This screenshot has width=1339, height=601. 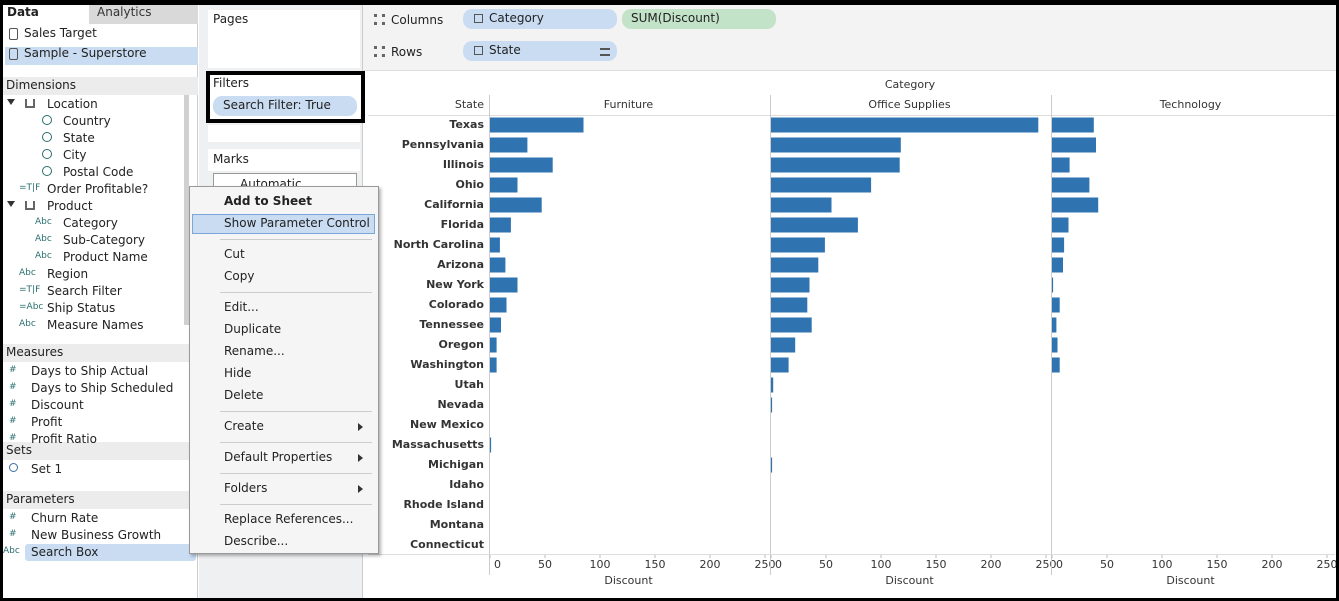 What do you see at coordinates (268, 201) in the screenshot?
I see `menu-item: Add to Sheet` at bounding box center [268, 201].